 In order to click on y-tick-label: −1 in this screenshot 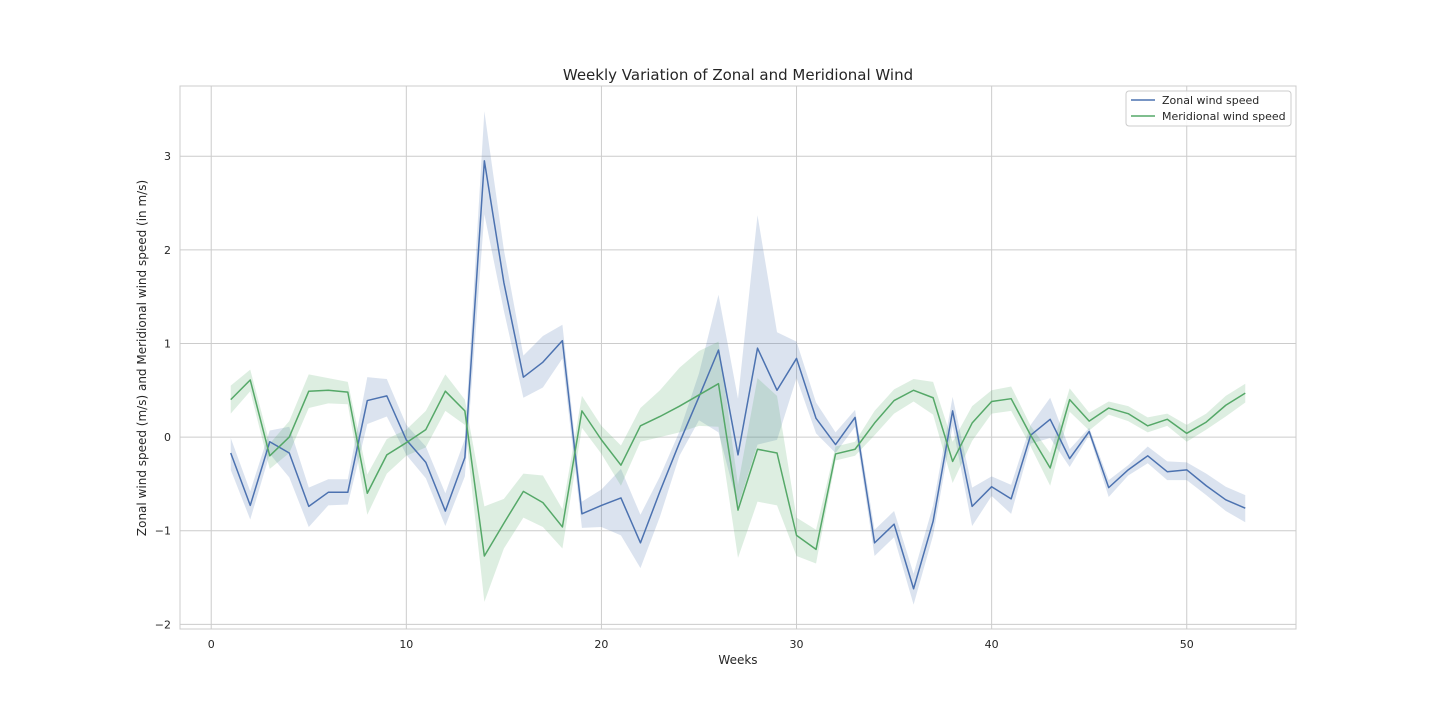, I will do `click(163, 531)`.